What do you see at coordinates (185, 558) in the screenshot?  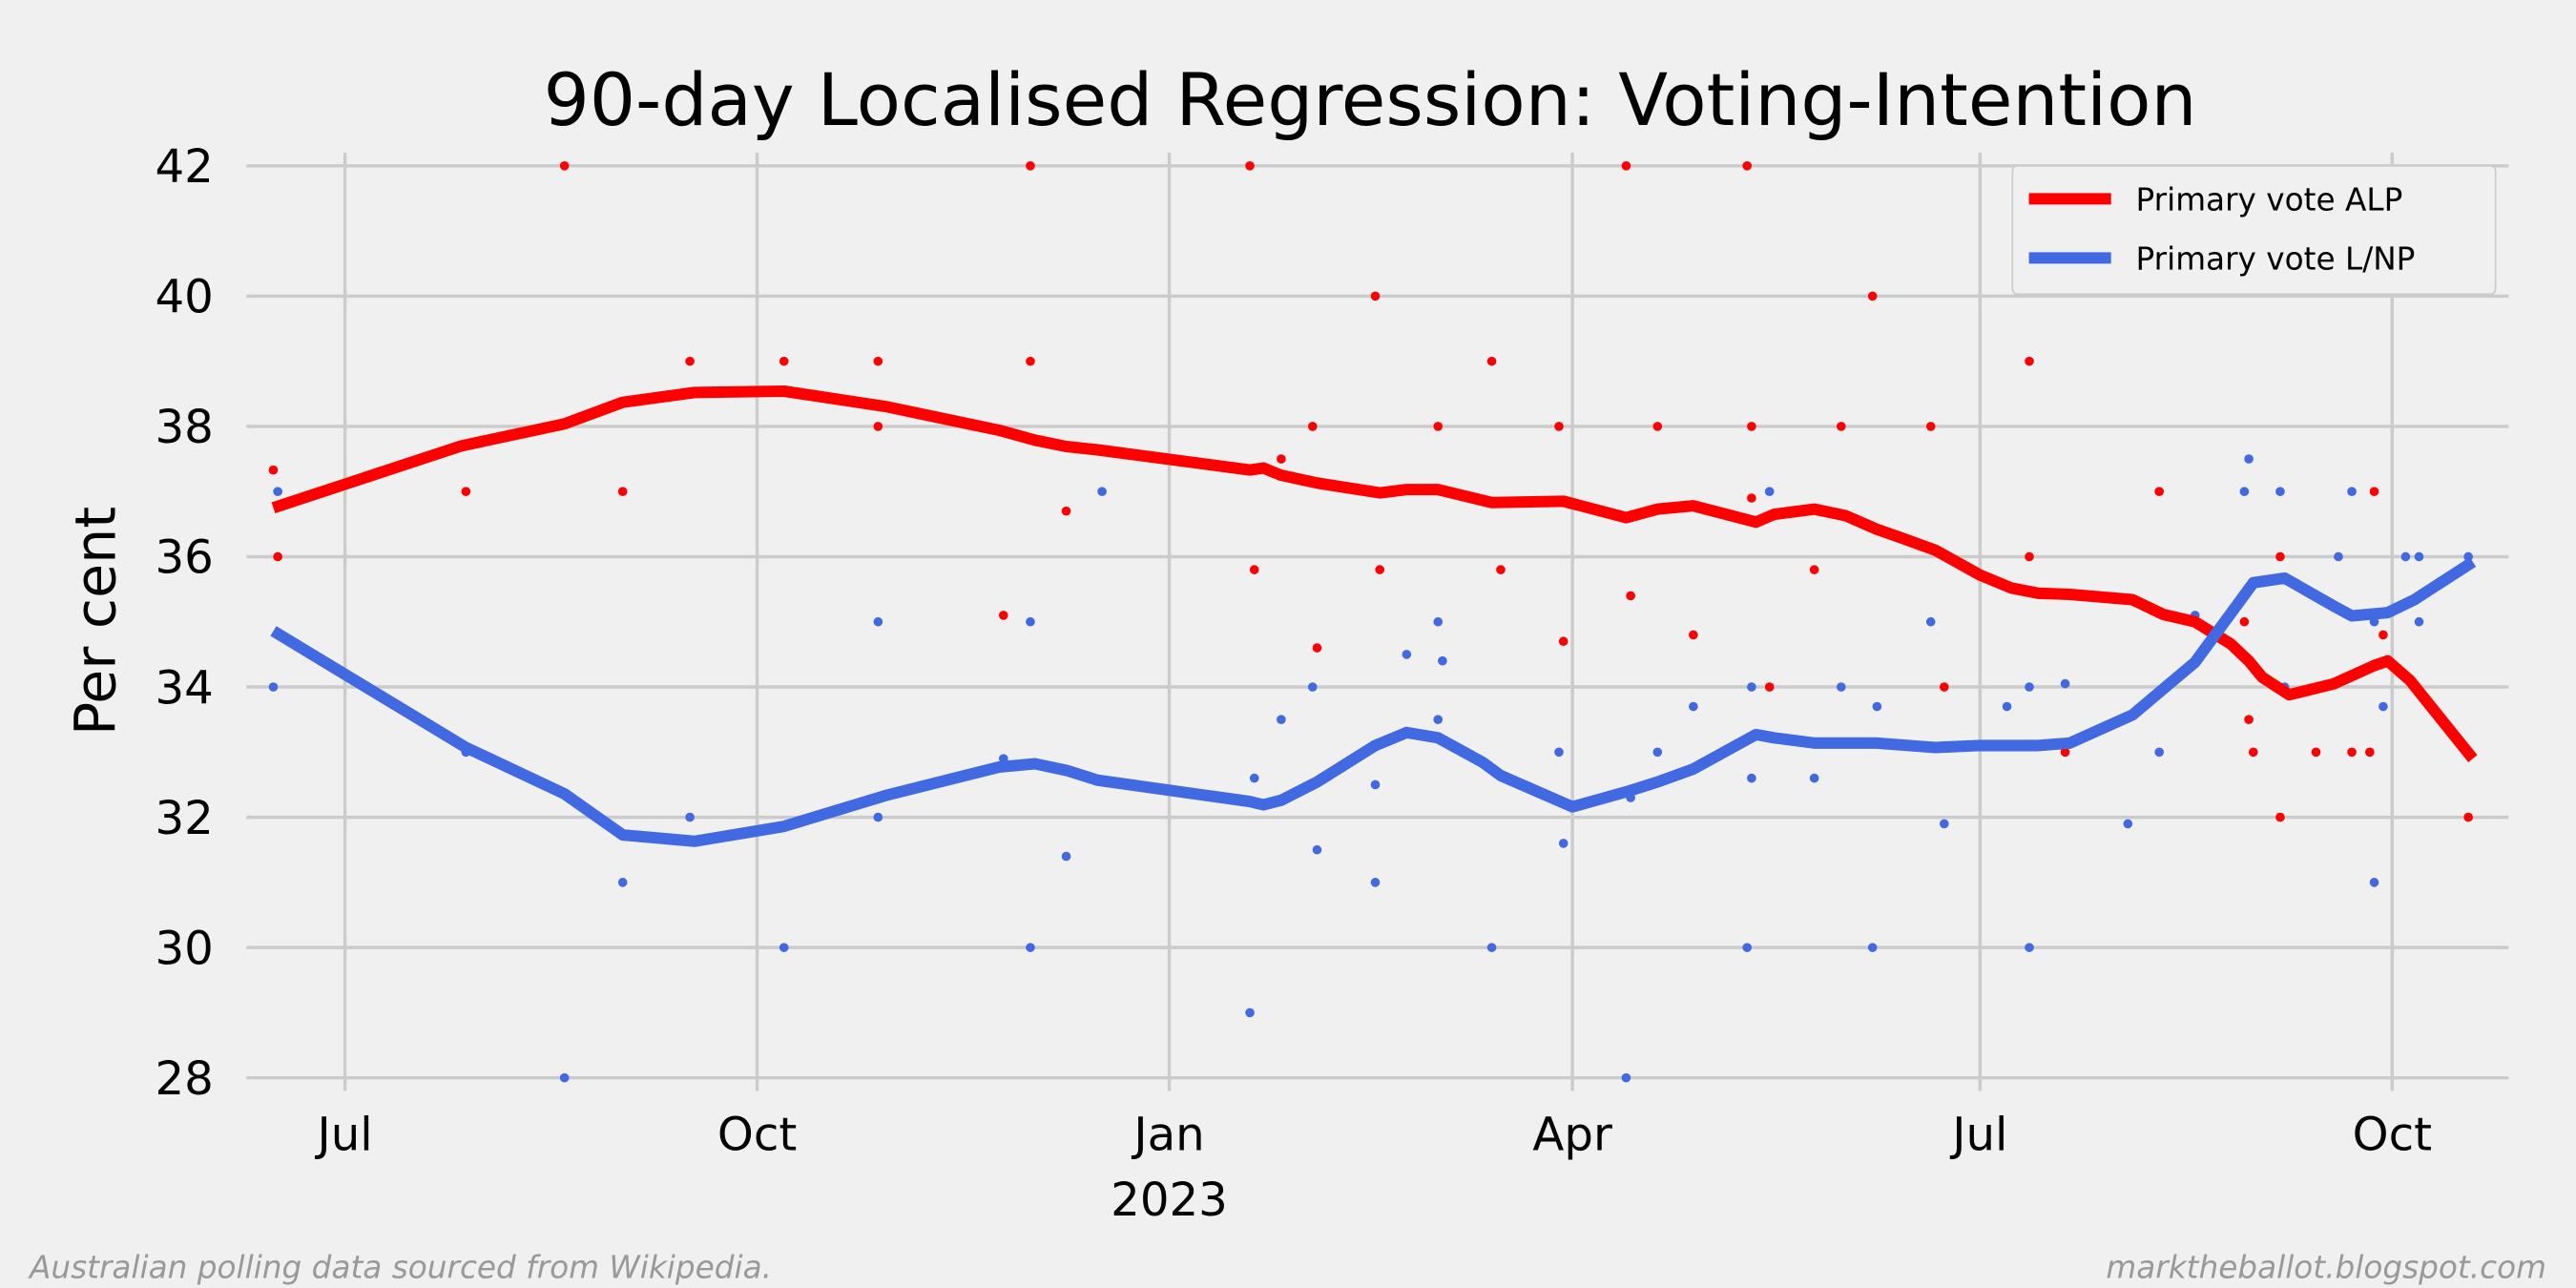 I see `y-tick-label: 36` at bounding box center [185, 558].